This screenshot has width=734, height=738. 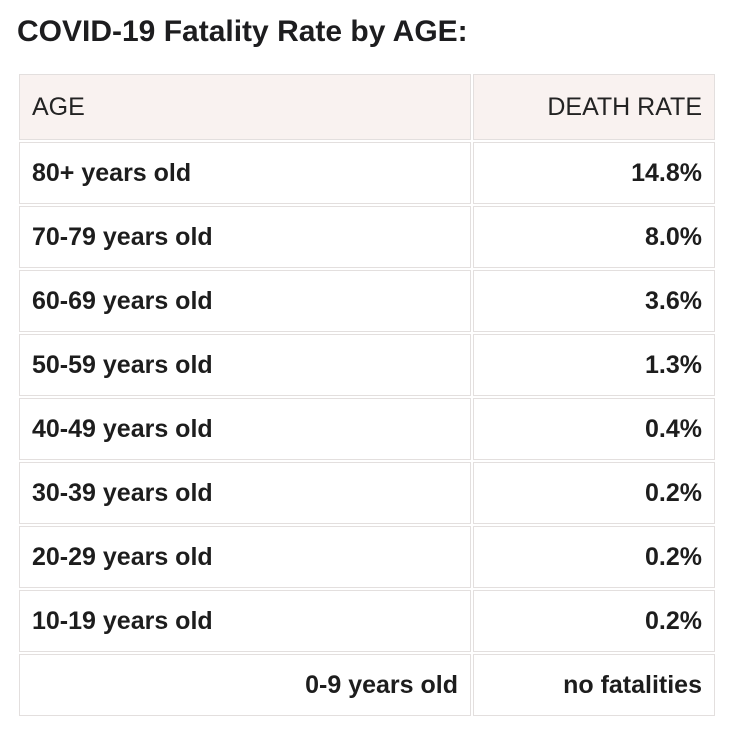 I want to click on table-row: 40-49 years old 0.4%, so click(x=367, y=429).